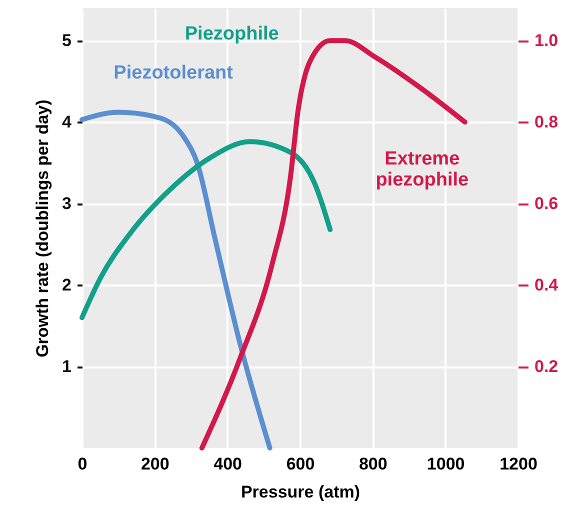 This screenshot has width=564, height=532. Describe the element at coordinates (546, 366) in the screenshot. I see `y2-tick-label: 0.2` at that location.